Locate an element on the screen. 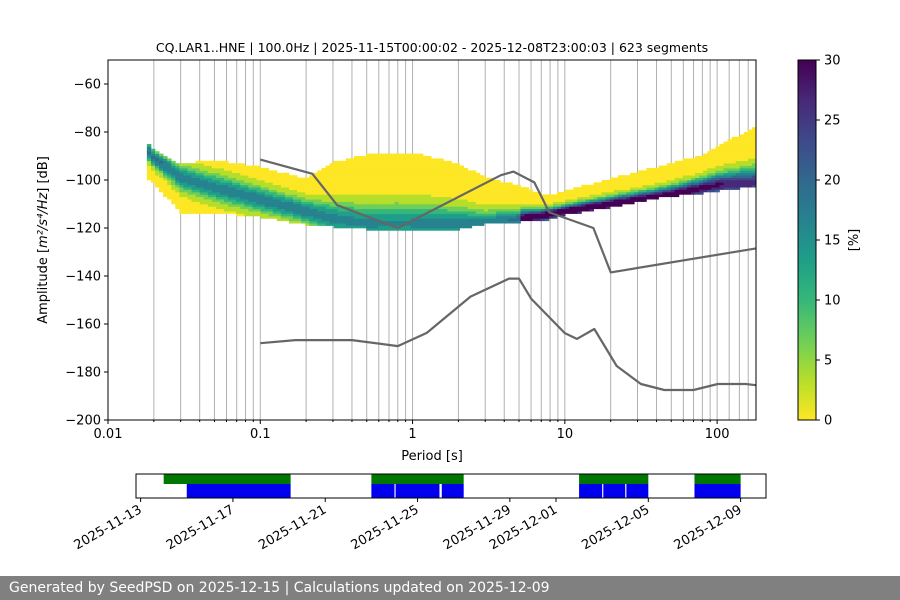 This screenshot has width=900, height=600. timeline-date-label: 2025-12-09 is located at coordinates (708, 527).